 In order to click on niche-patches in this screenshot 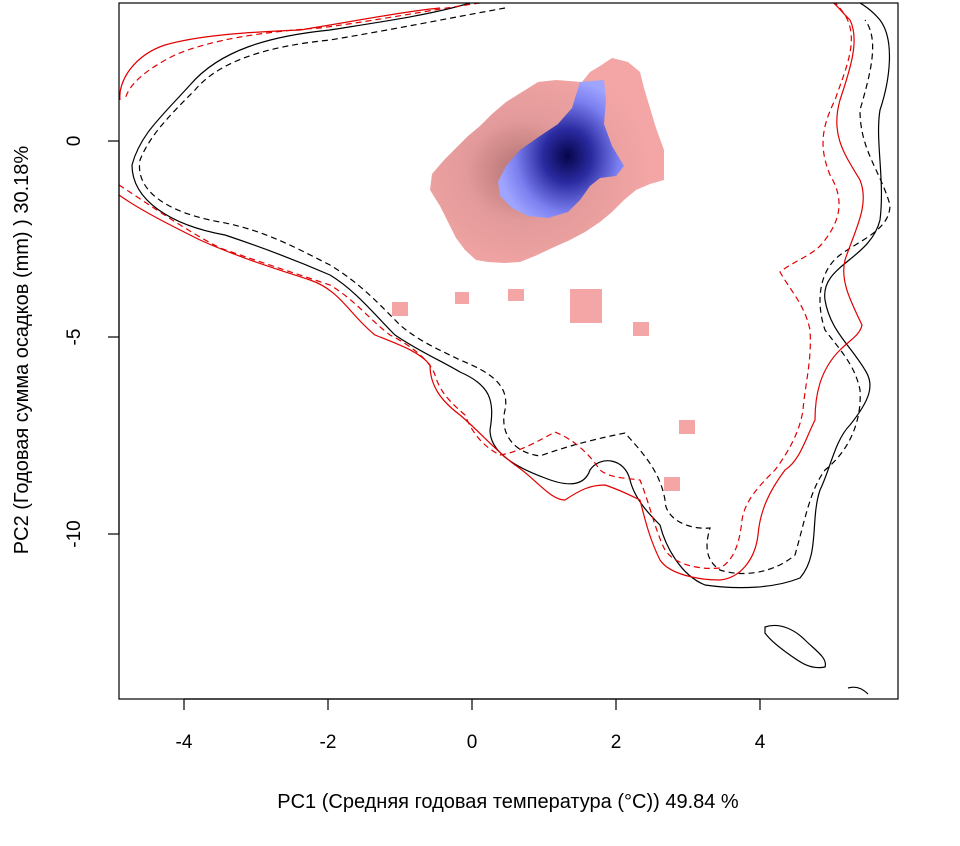, I will do `click(543, 390)`.